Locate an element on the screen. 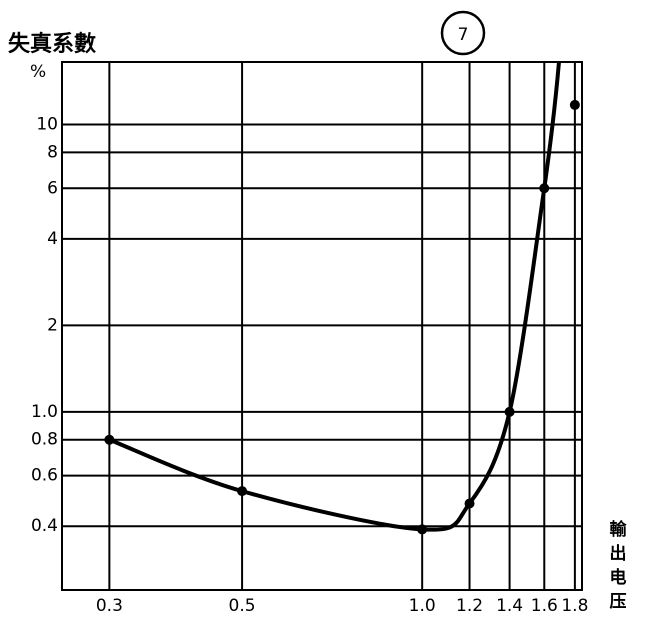 Image resolution: width=650 pixels, height=636 pixels. figure-circle is located at coordinates (463, 33).